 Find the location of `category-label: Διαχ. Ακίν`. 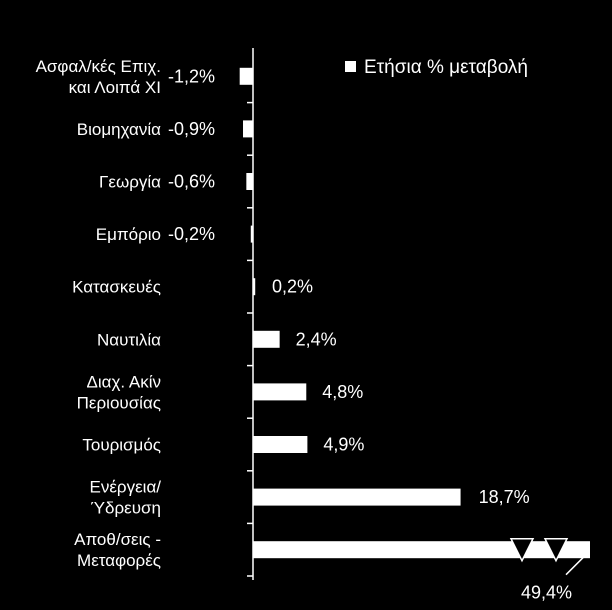

category-label: Διαχ. Ακίν is located at coordinates (123, 381).